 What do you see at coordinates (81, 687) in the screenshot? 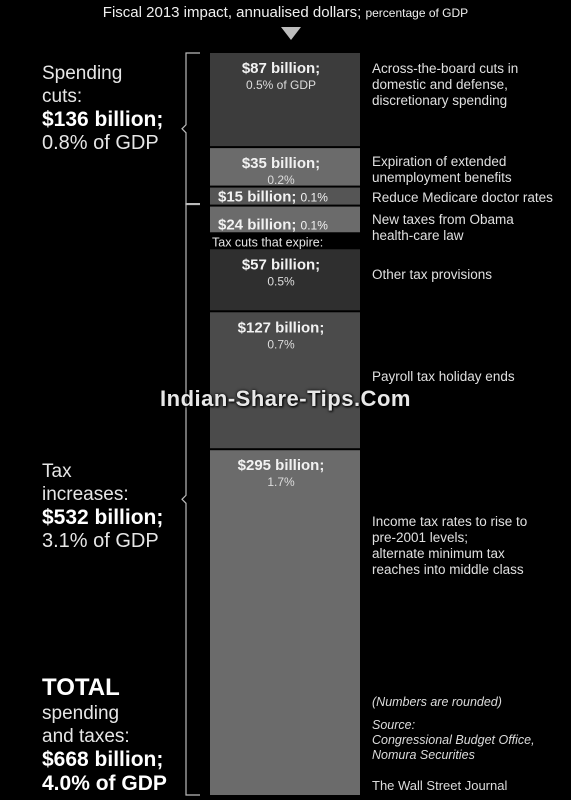
I see `total-title: TOTAL` at bounding box center [81, 687].